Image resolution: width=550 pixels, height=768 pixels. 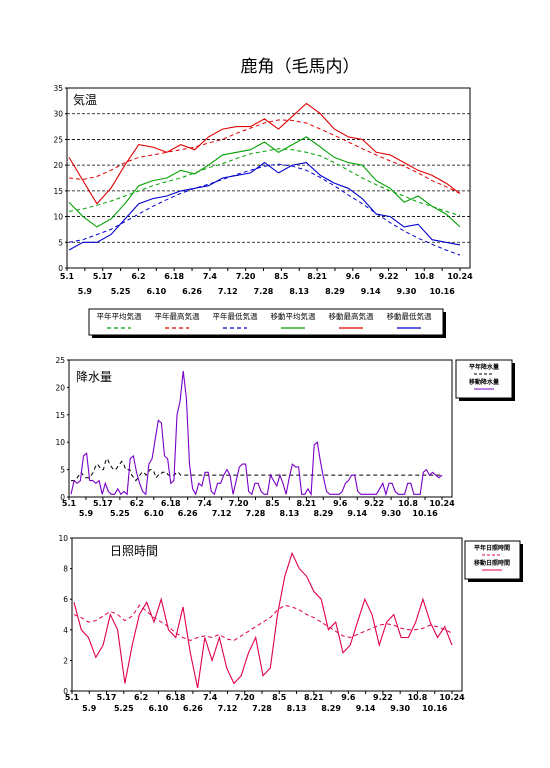 What do you see at coordinates (484, 382) in the screenshot?
I see `legend-label: 移動降水量` at bounding box center [484, 382].